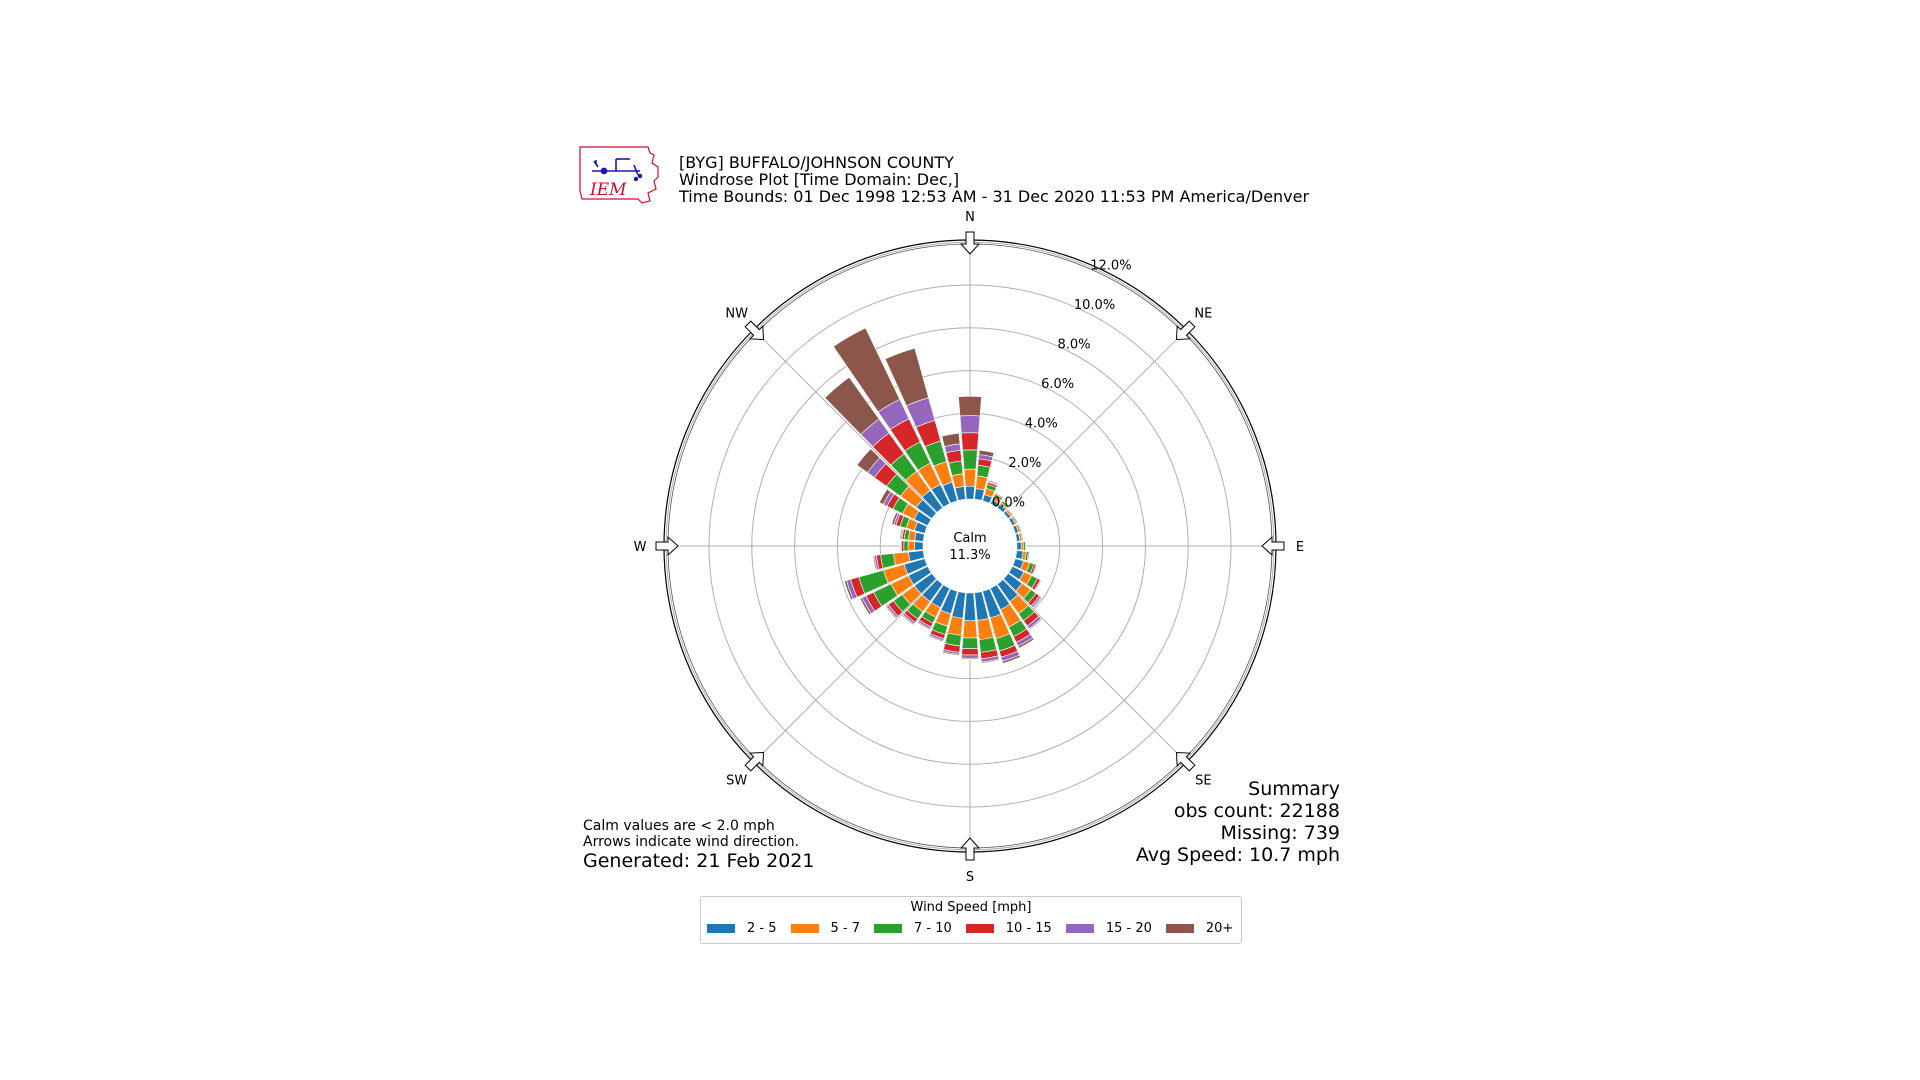  What do you see at coordinates (1256, 811) in the screenshot?
I see `summary-obs-count: obs count: 22188` at bounding box center [1256, 811].